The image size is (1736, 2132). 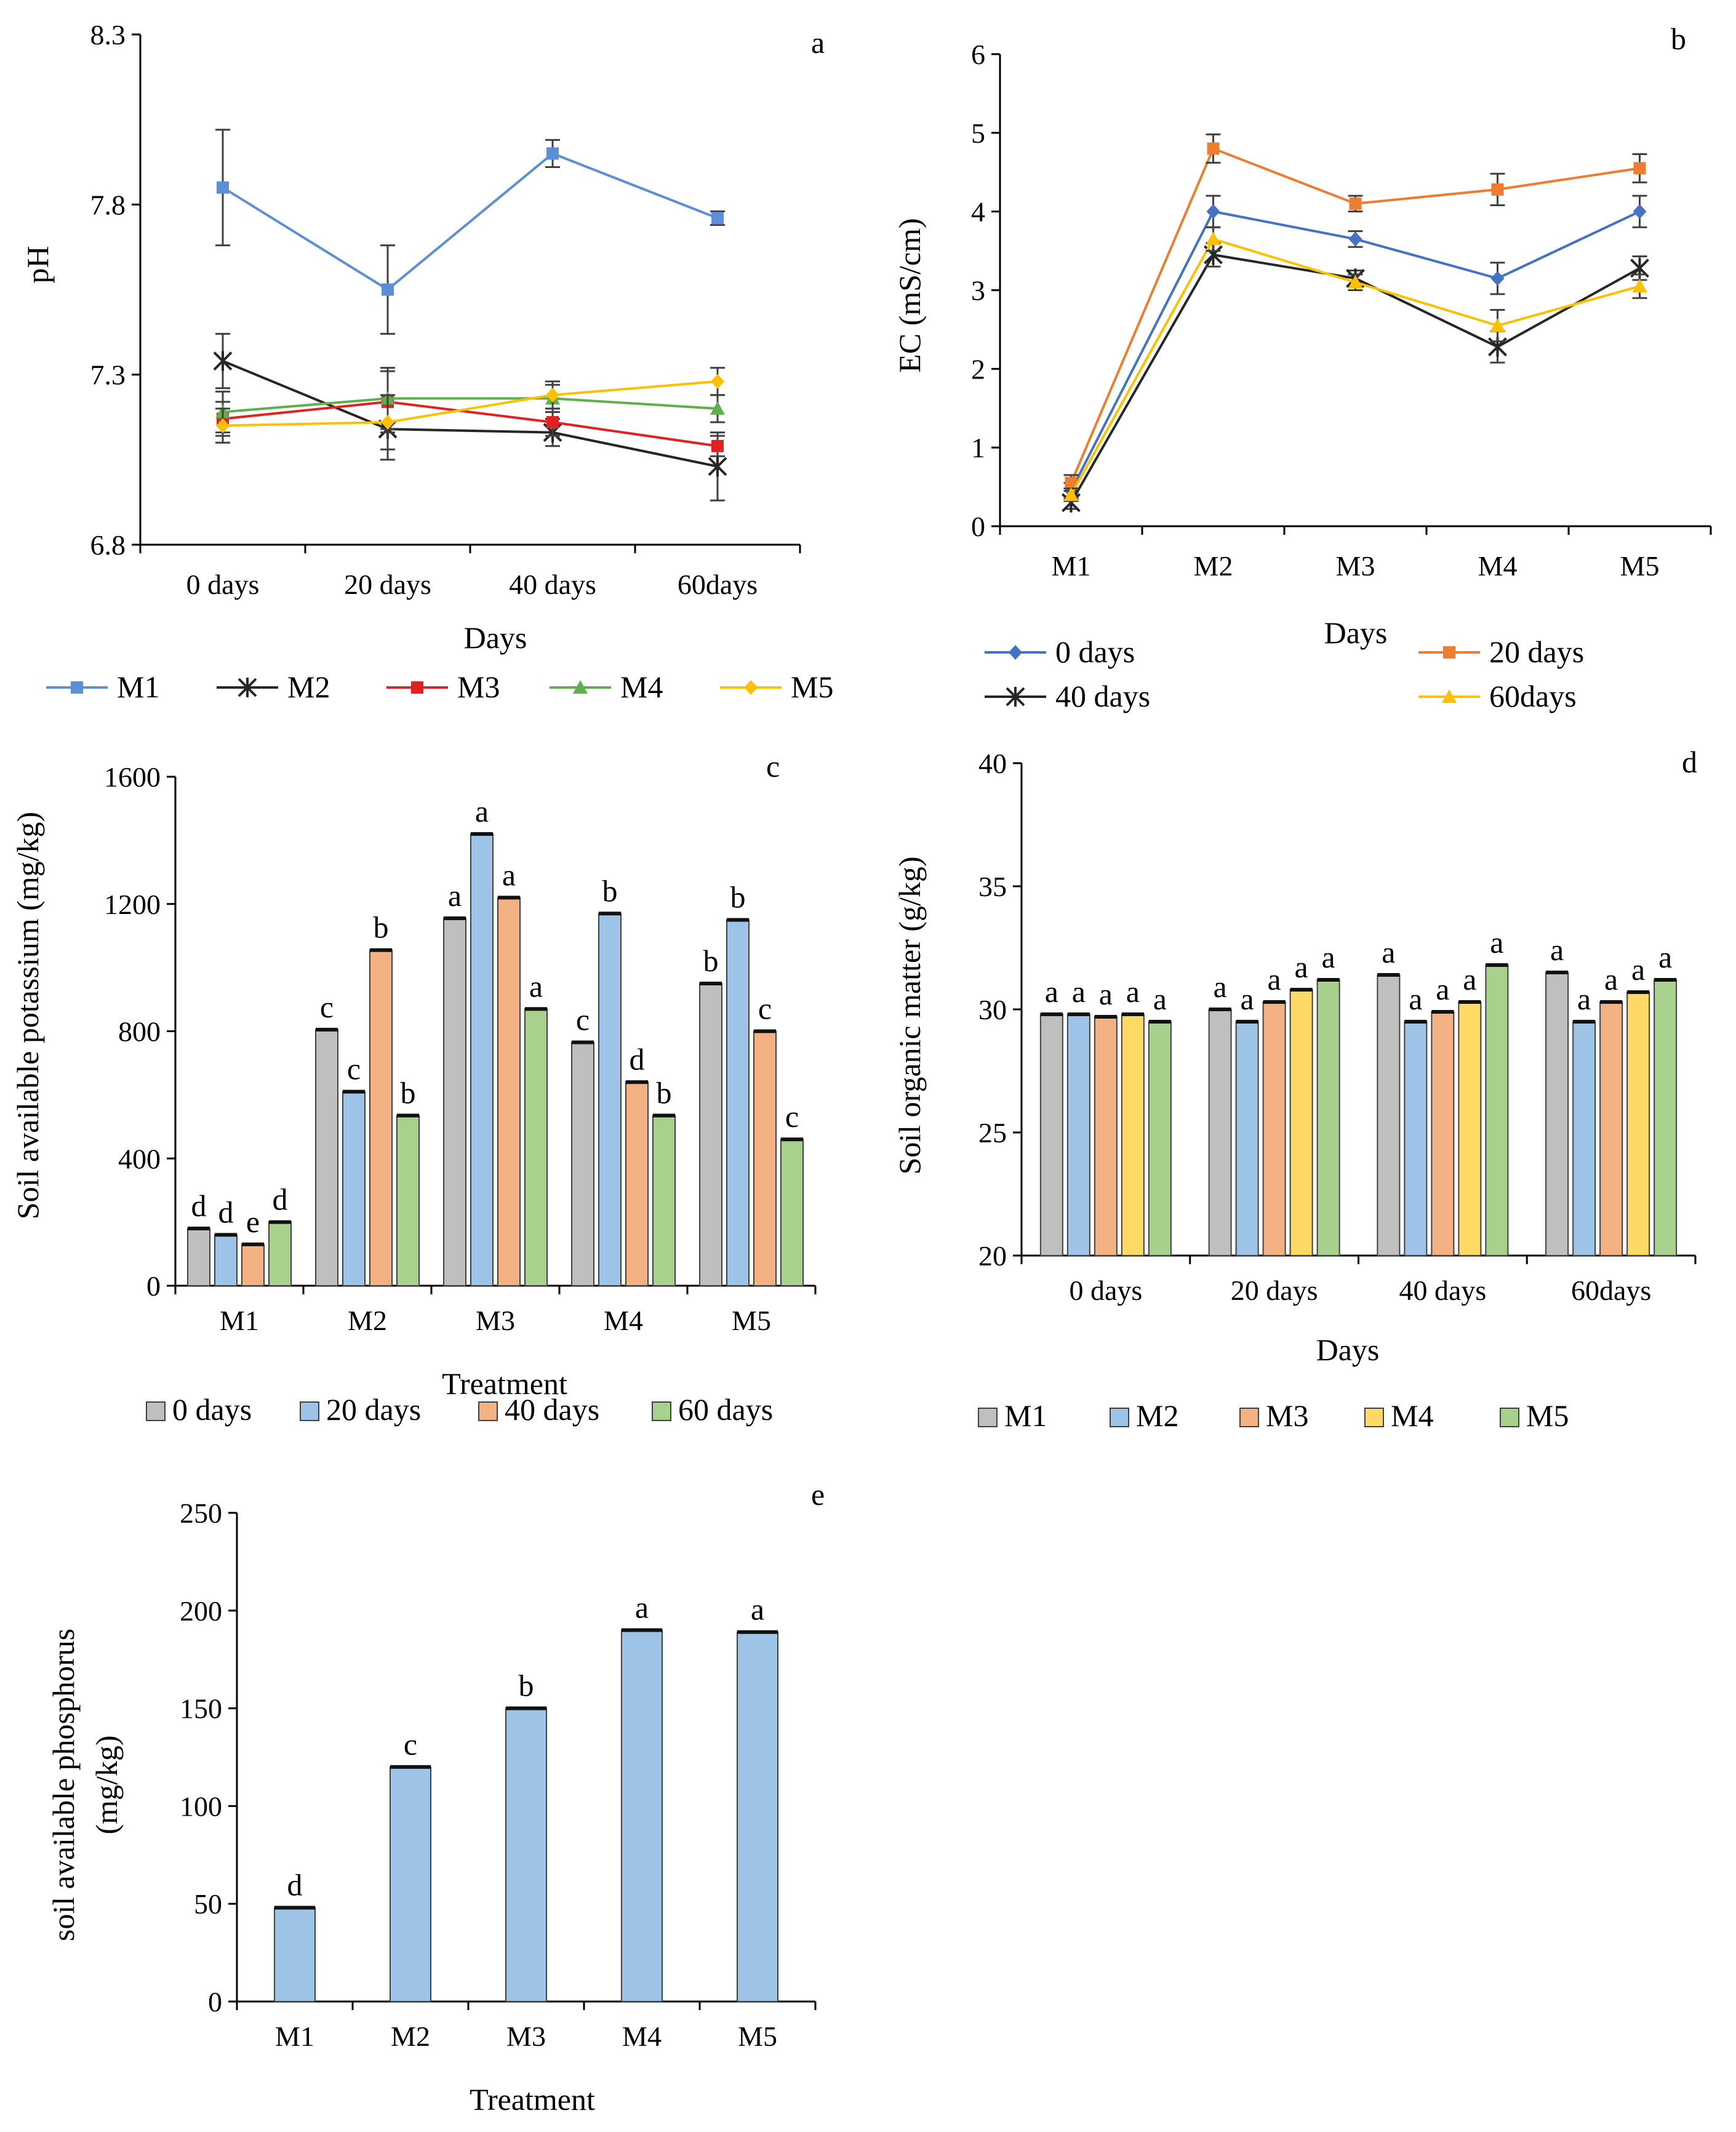 I want to click on pc-significance-label: e, so click(x=253, y=1222).